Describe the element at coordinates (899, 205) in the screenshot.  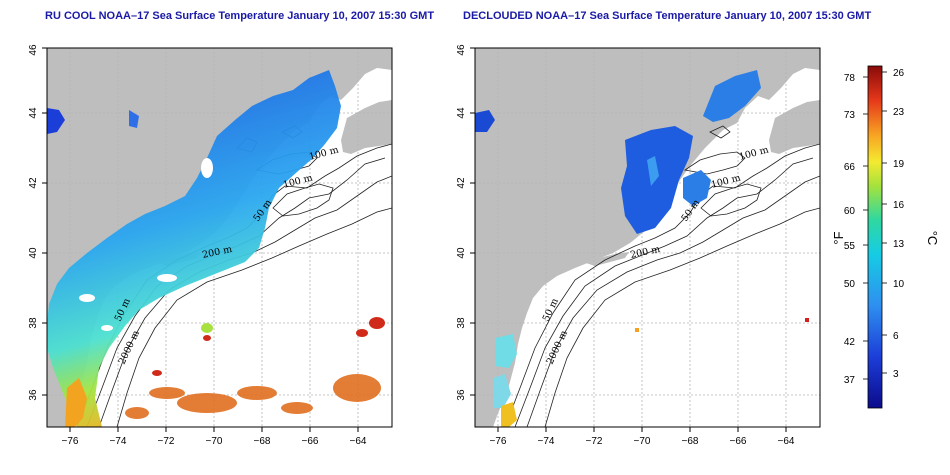
I see `colorbar-c-tick: 16` at that location.